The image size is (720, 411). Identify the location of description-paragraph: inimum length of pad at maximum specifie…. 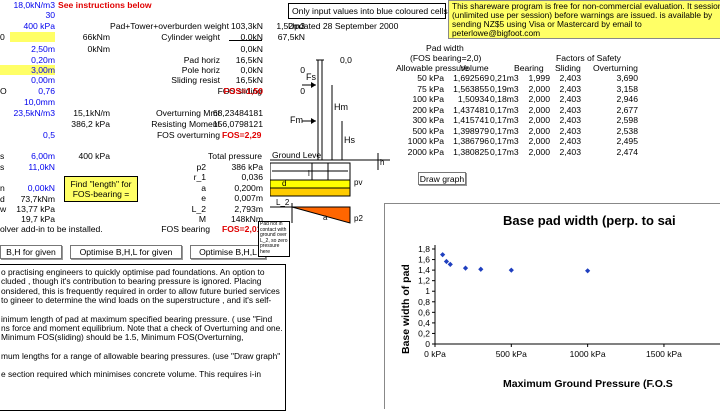
(142, 328).